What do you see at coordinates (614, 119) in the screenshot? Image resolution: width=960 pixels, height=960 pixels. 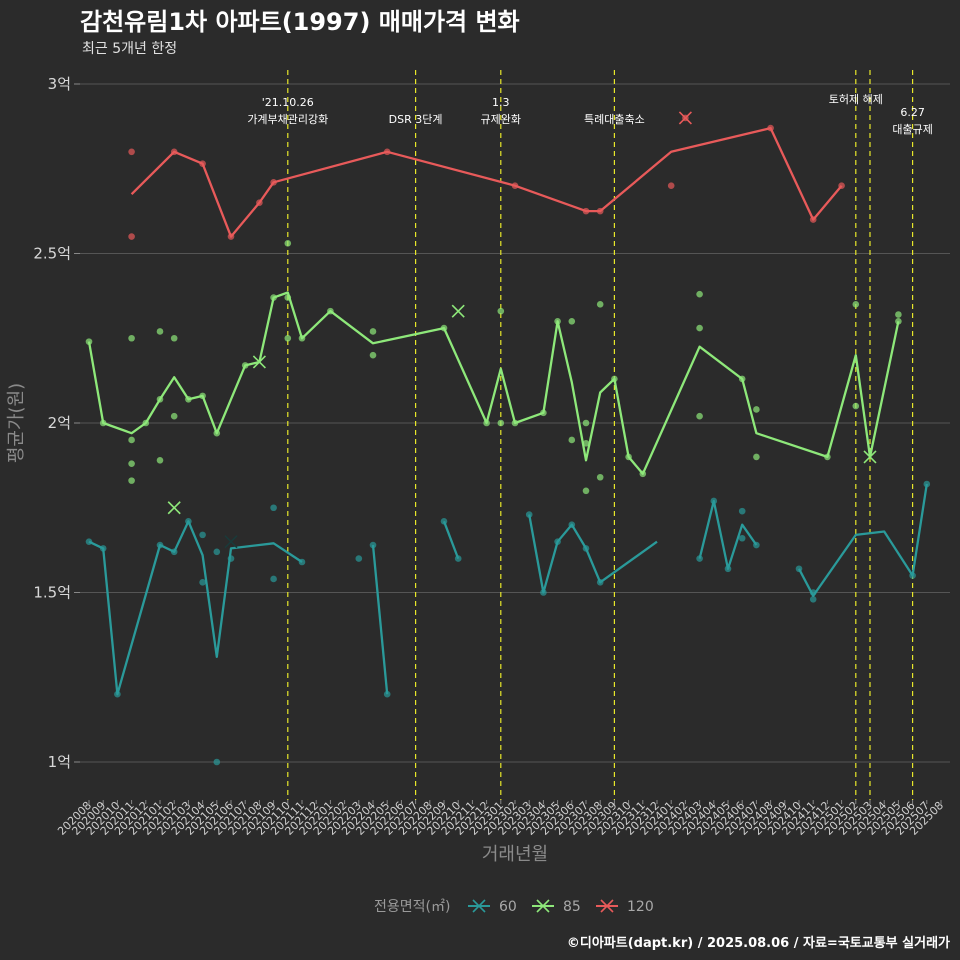 I see `event-annotation: 특례대출축소` at bounding box center [614, 119].